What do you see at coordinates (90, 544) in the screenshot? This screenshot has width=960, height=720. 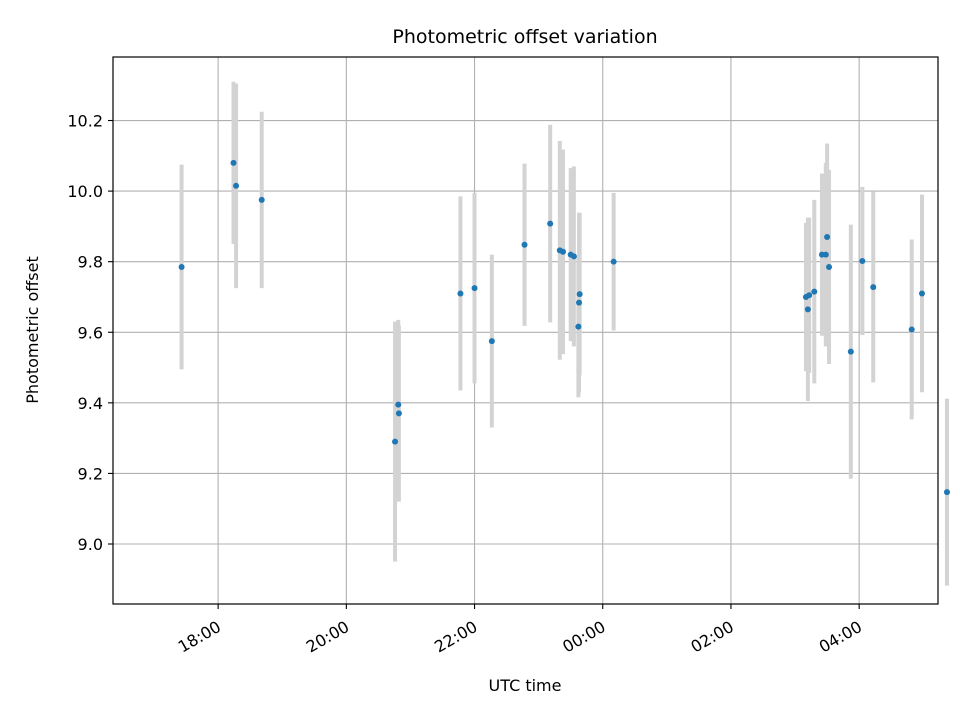 I see `y-tick-label: 9.0` at bounding box center [90, 544].